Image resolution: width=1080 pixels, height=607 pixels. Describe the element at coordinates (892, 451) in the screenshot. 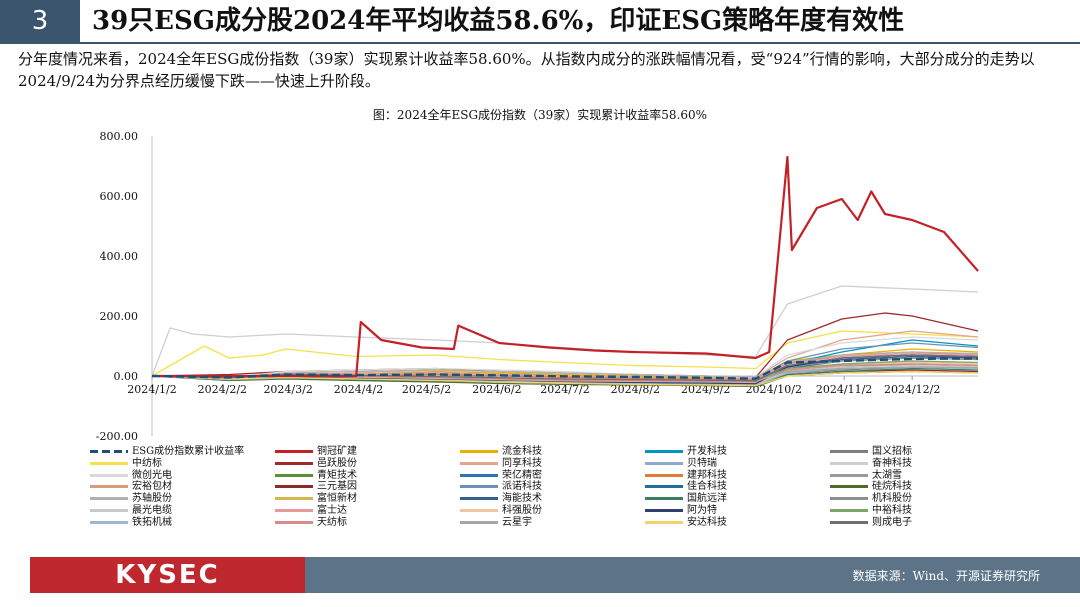

I see `legend-label: 国义招标` at that location.